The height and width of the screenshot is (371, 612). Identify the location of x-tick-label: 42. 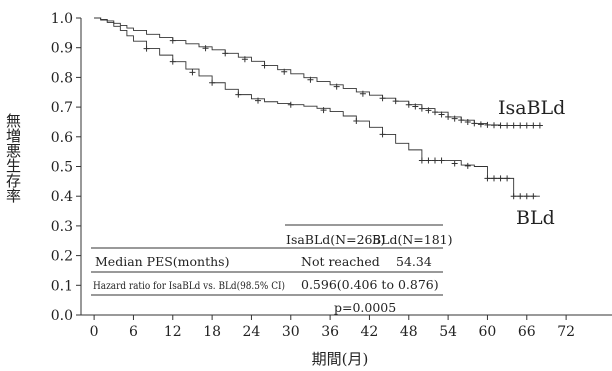
(370, 332).